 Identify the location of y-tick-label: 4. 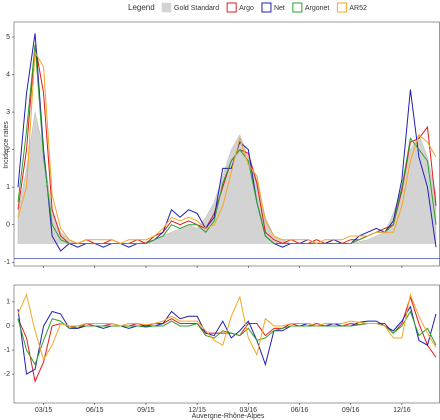
(8, 74).